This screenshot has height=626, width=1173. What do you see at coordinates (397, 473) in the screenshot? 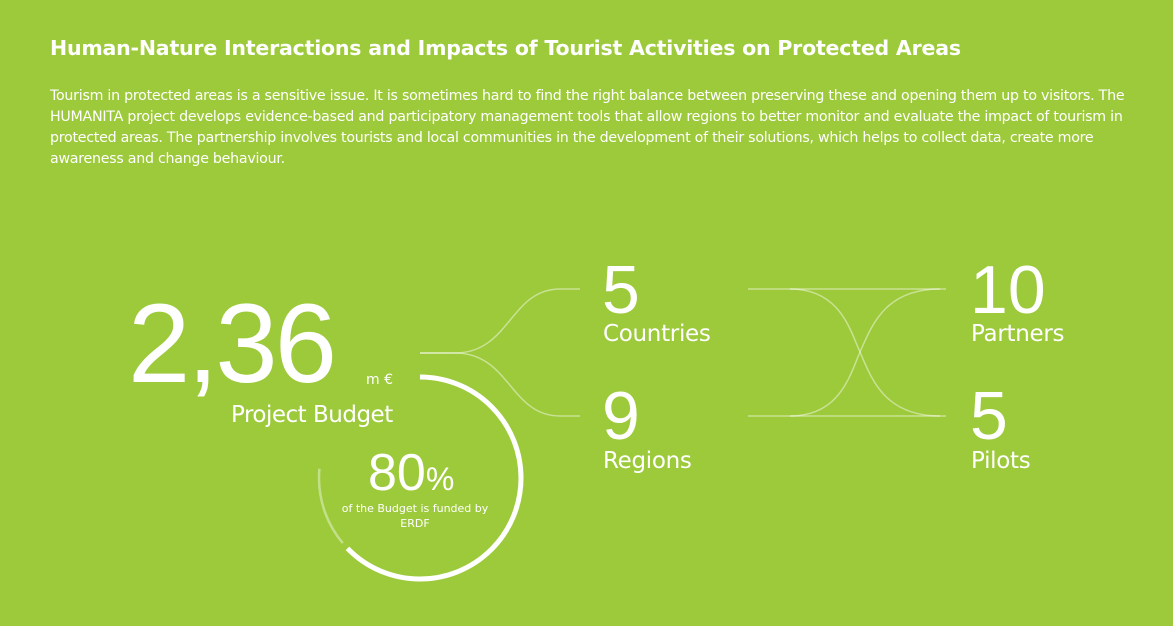
I see `funding-value: 80` at bounding box center [397, 473].